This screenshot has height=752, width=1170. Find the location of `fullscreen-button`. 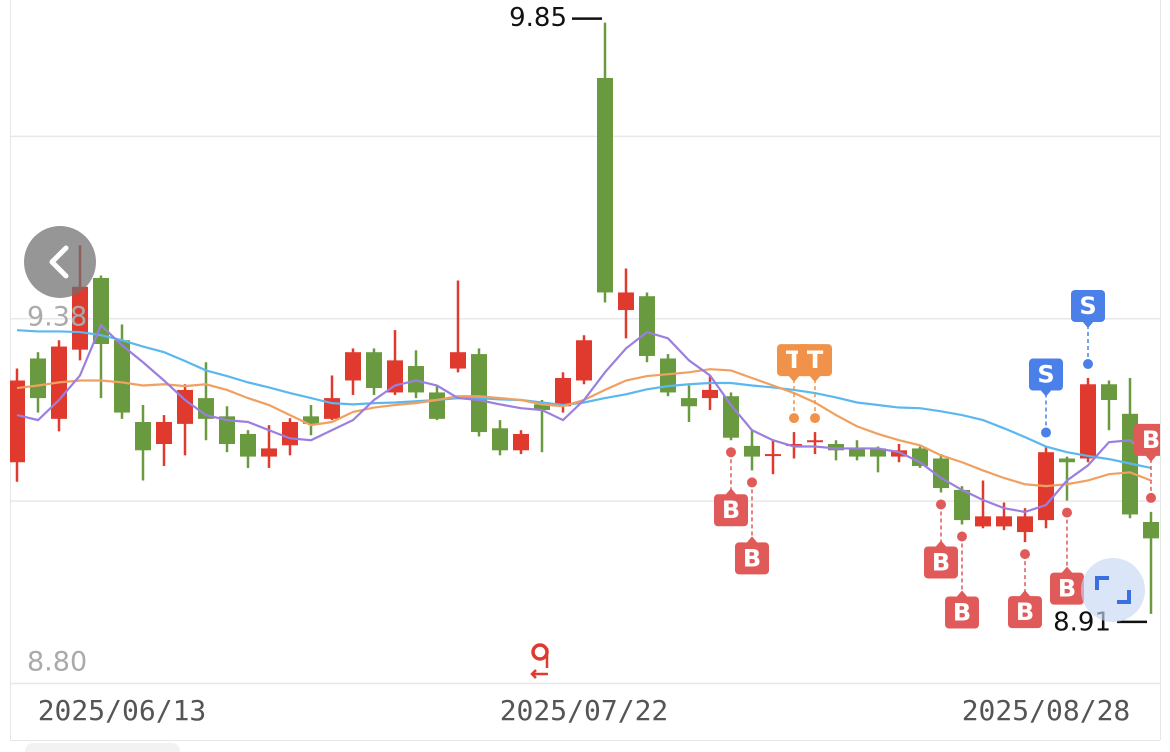

fullscreen-button is located at coordinates (1113, 590).